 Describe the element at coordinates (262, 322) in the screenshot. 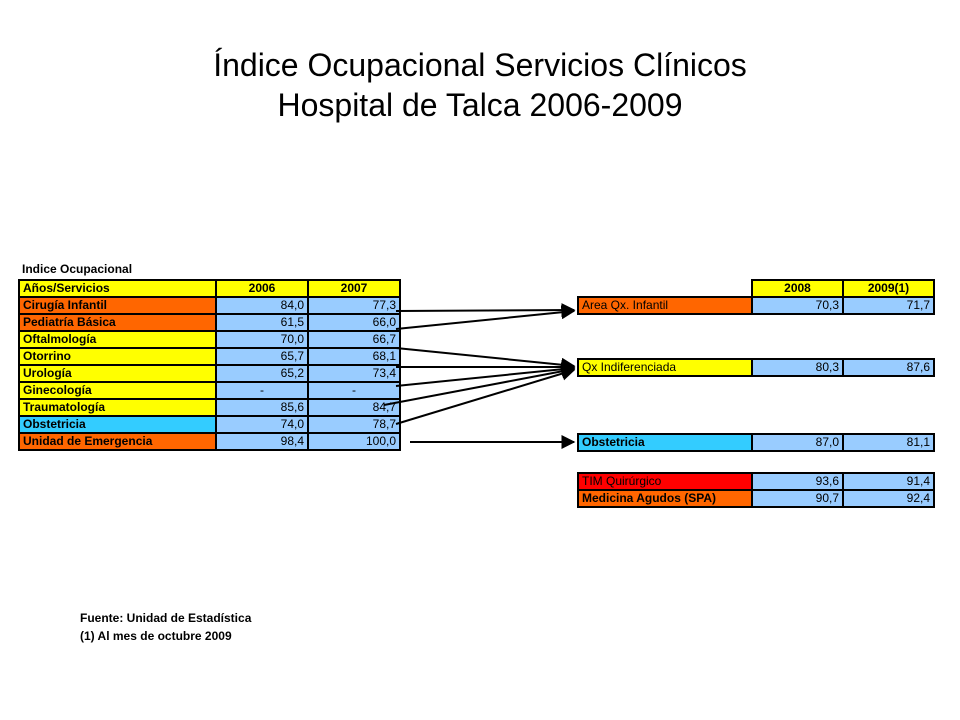

I see `value-2006: 61,5` at that location.